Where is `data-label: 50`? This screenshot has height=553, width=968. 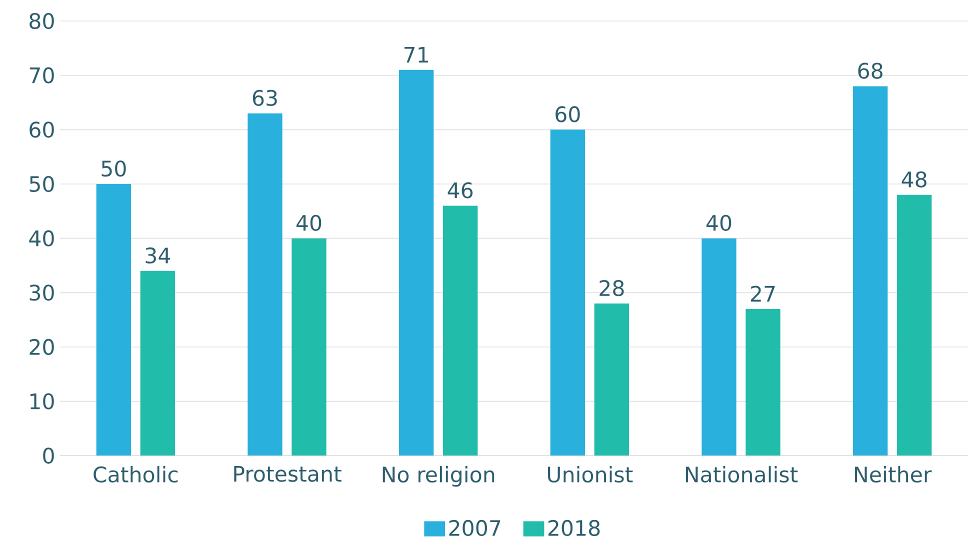 data-label: 50 is located at coordinates (114, 168).